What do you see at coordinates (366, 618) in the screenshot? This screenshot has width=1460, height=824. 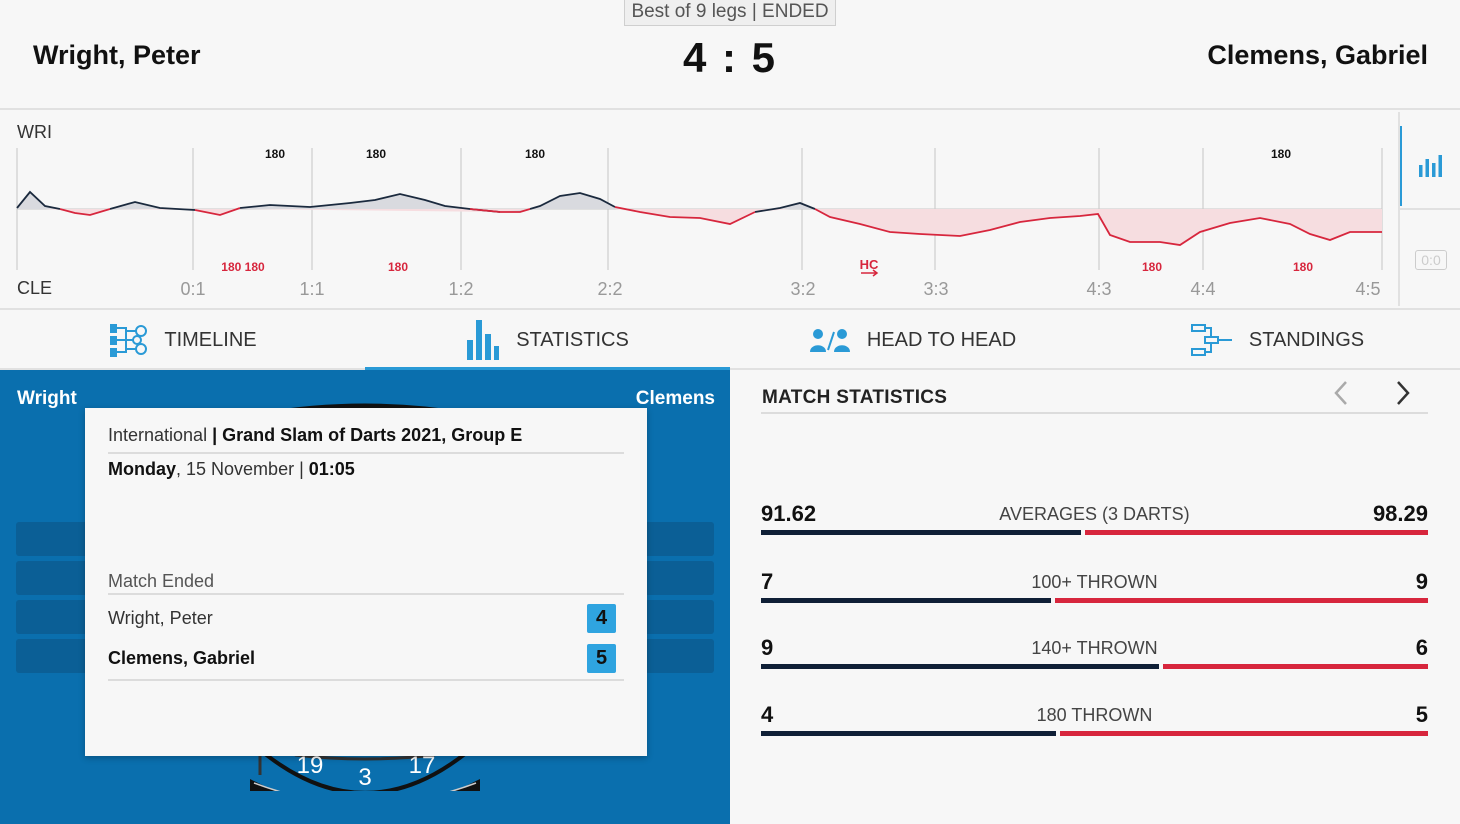 I see `result-row-home: Wright, Peter 4` at bounding box center [366, 618].